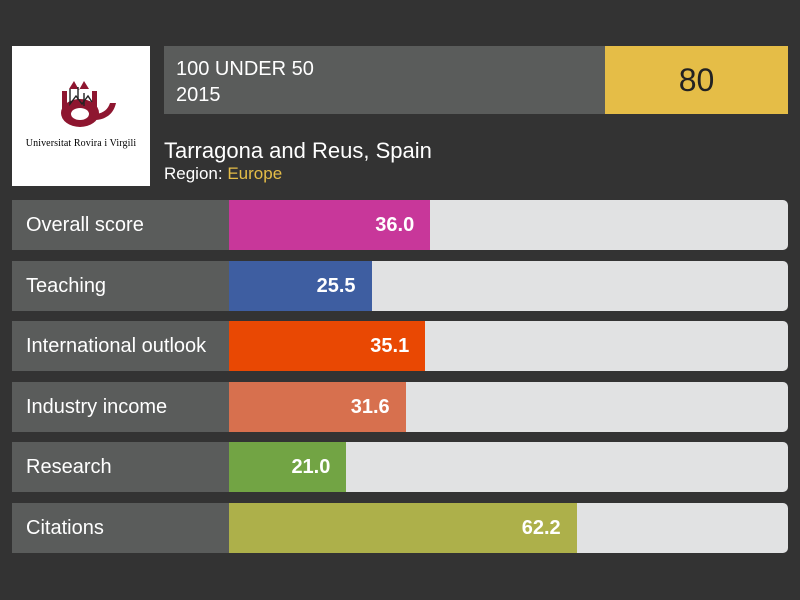 The width and height of the screenshot is (800, 600). Describe the element at coordinates (327, 346) in the screenshot. I see `bar: 35.1` at that location.